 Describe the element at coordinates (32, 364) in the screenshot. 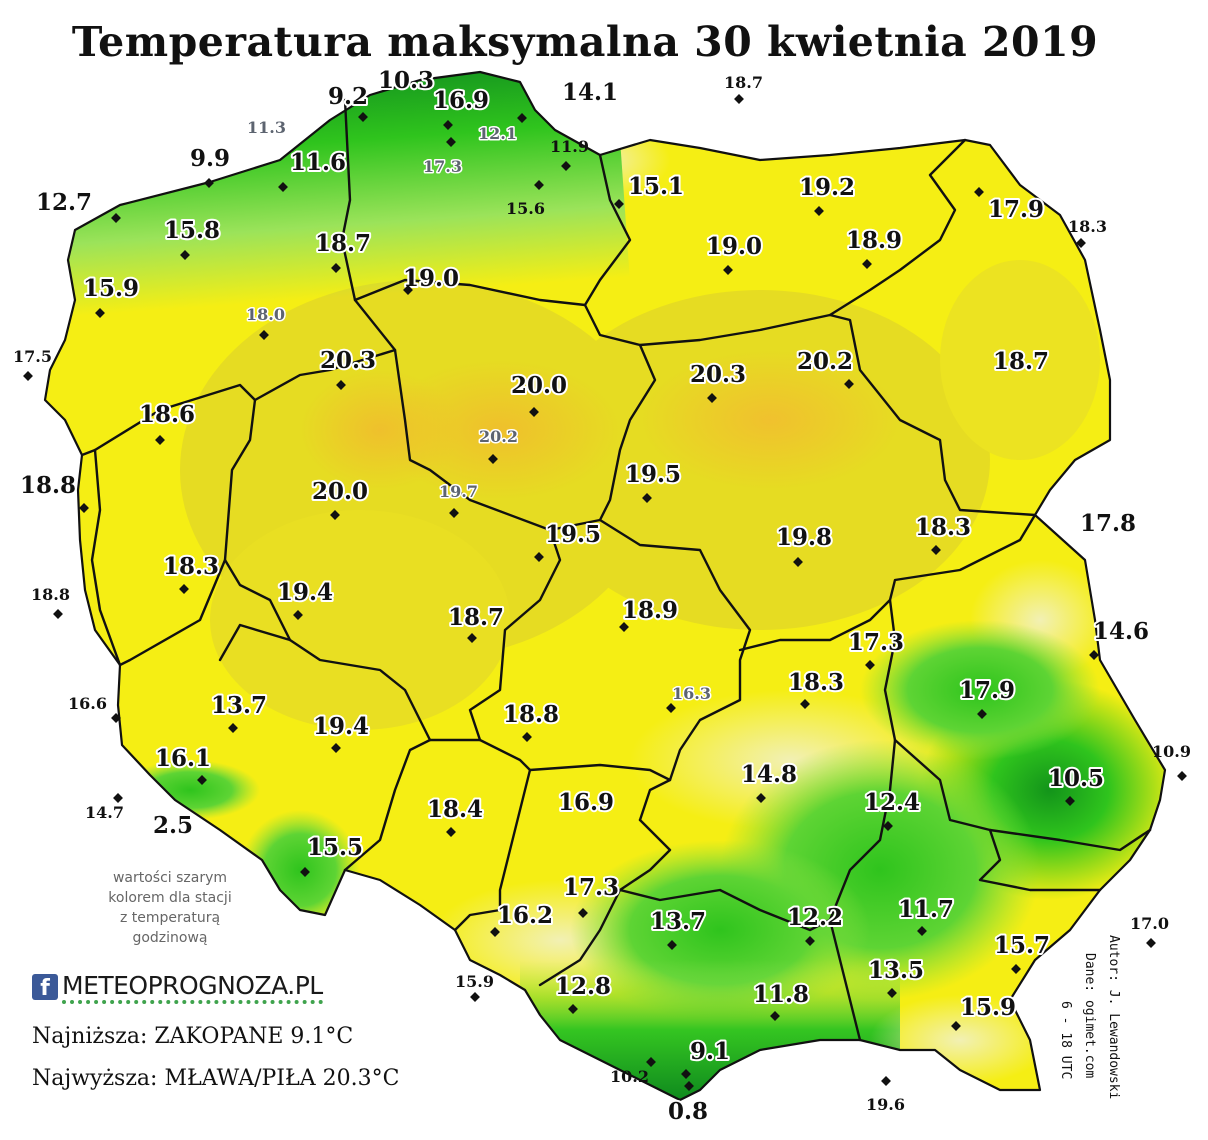

I see `station: 17.5` at that location.